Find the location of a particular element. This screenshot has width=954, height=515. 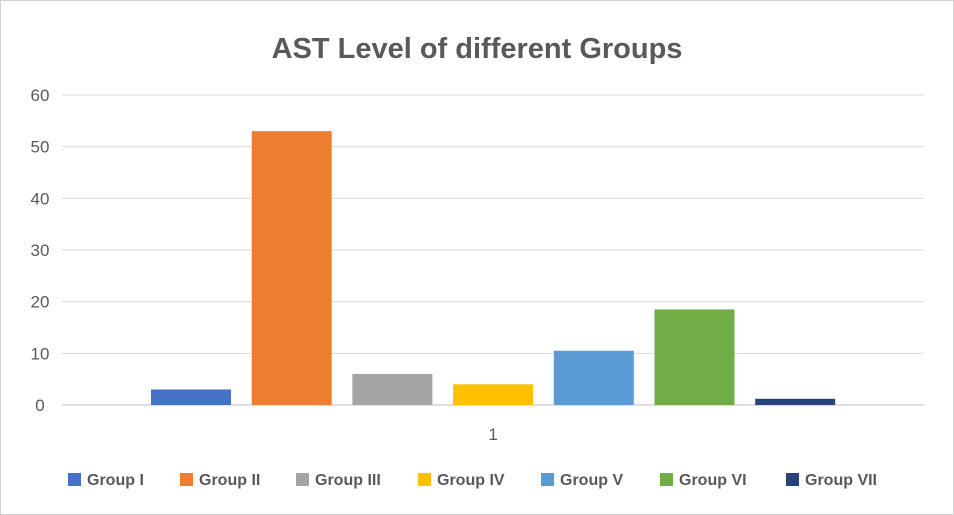

y-tick-label: 40 is located at coordinates (40, 198).